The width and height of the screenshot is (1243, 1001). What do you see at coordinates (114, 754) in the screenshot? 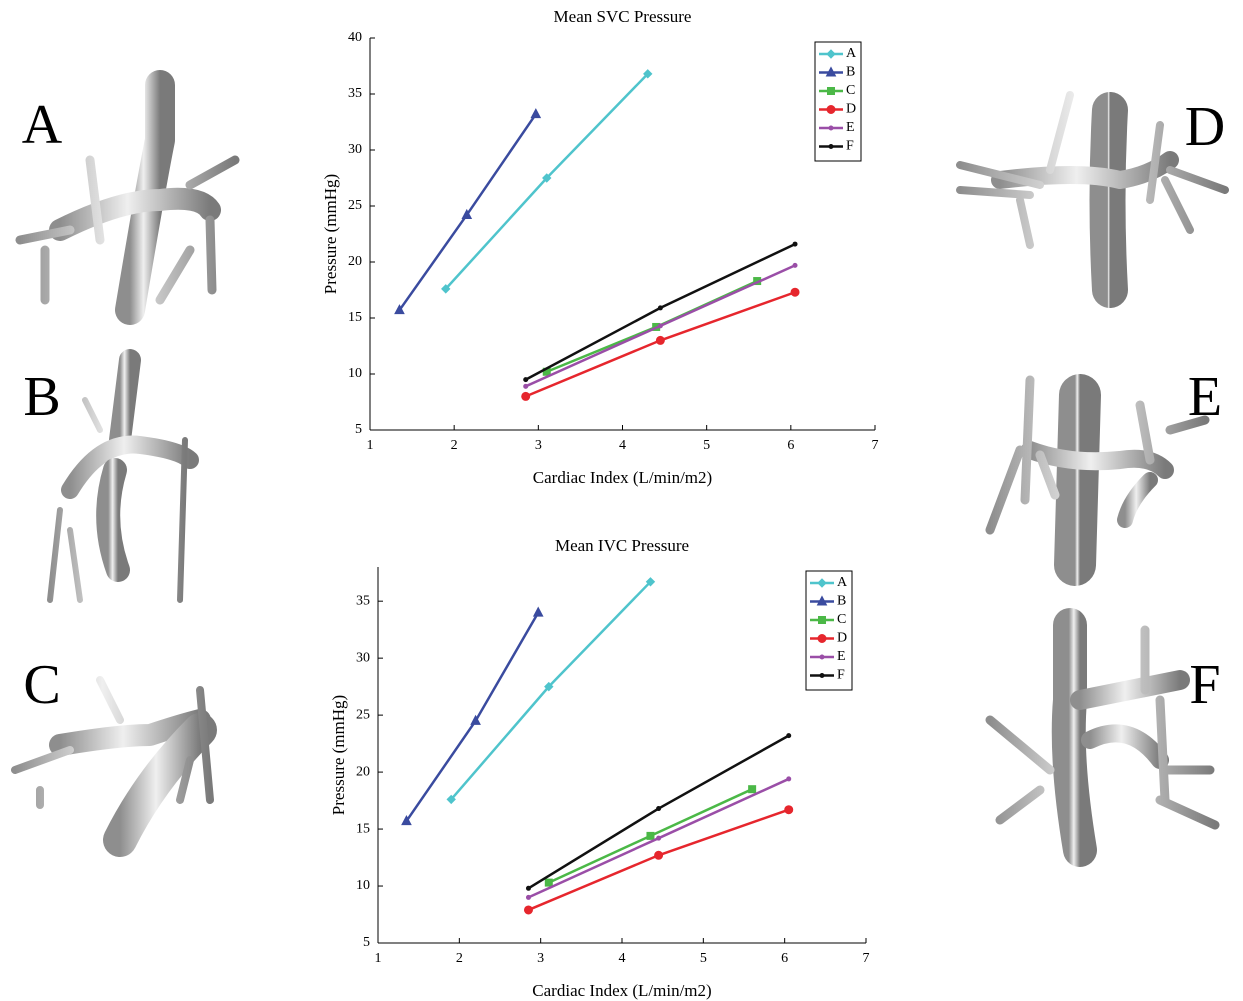
I see `model-c` at bounding box center [114, 754].